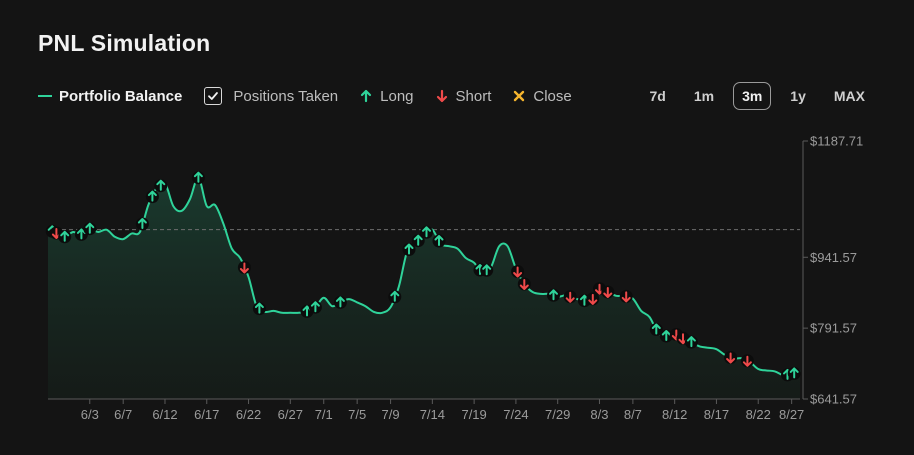 This screenshot has height=455, width=914. What do you see at coordinates (391, 414) in the screenshot?
I see `x-tick-label: 7/9` at bounding box center [391, 414].